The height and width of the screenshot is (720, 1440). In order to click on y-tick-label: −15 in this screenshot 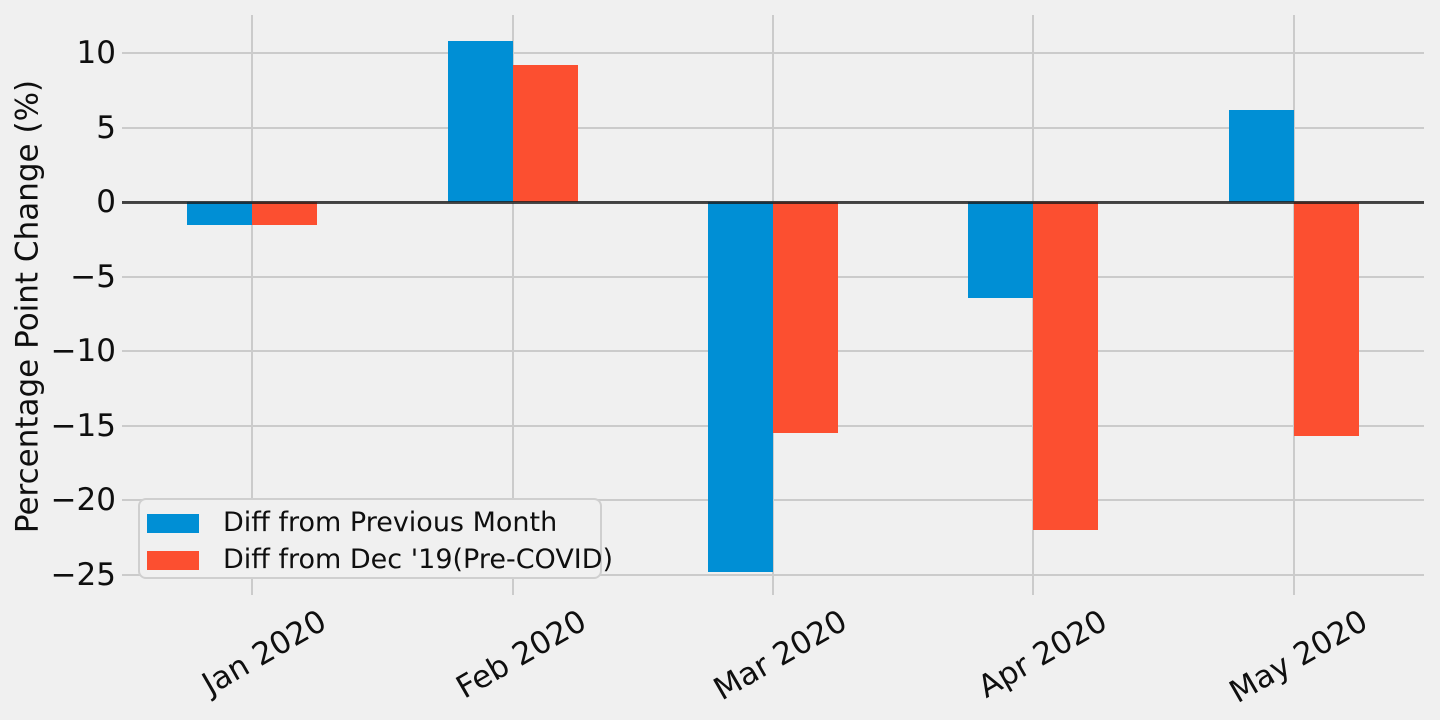, I will do `click(83, 425)`.